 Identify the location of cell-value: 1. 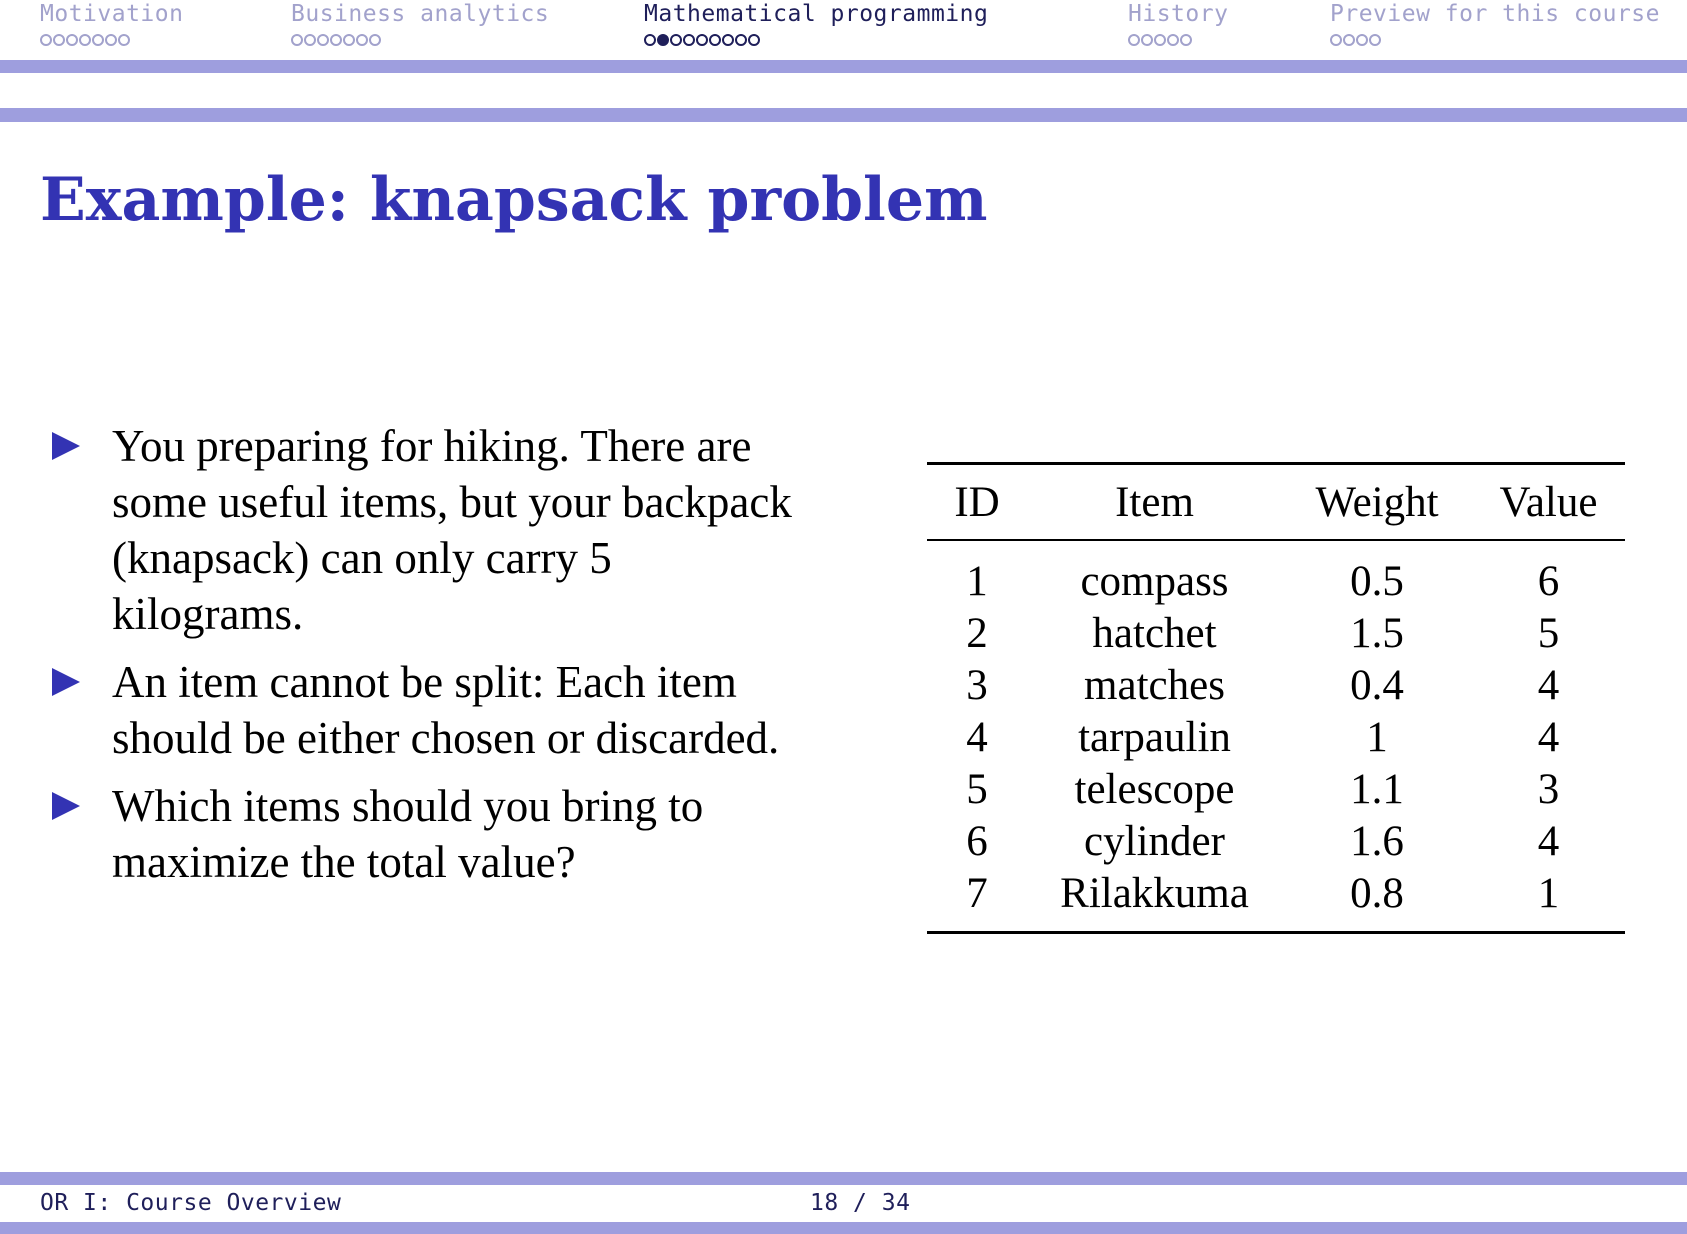
(1548, 893).